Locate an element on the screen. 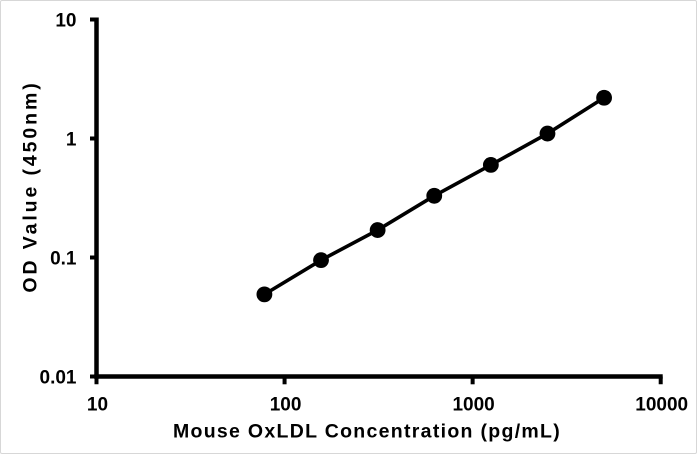 The width and height of the screenshot is (697, 454). y-tick-label: 1 is located at coordinates (71, 139).